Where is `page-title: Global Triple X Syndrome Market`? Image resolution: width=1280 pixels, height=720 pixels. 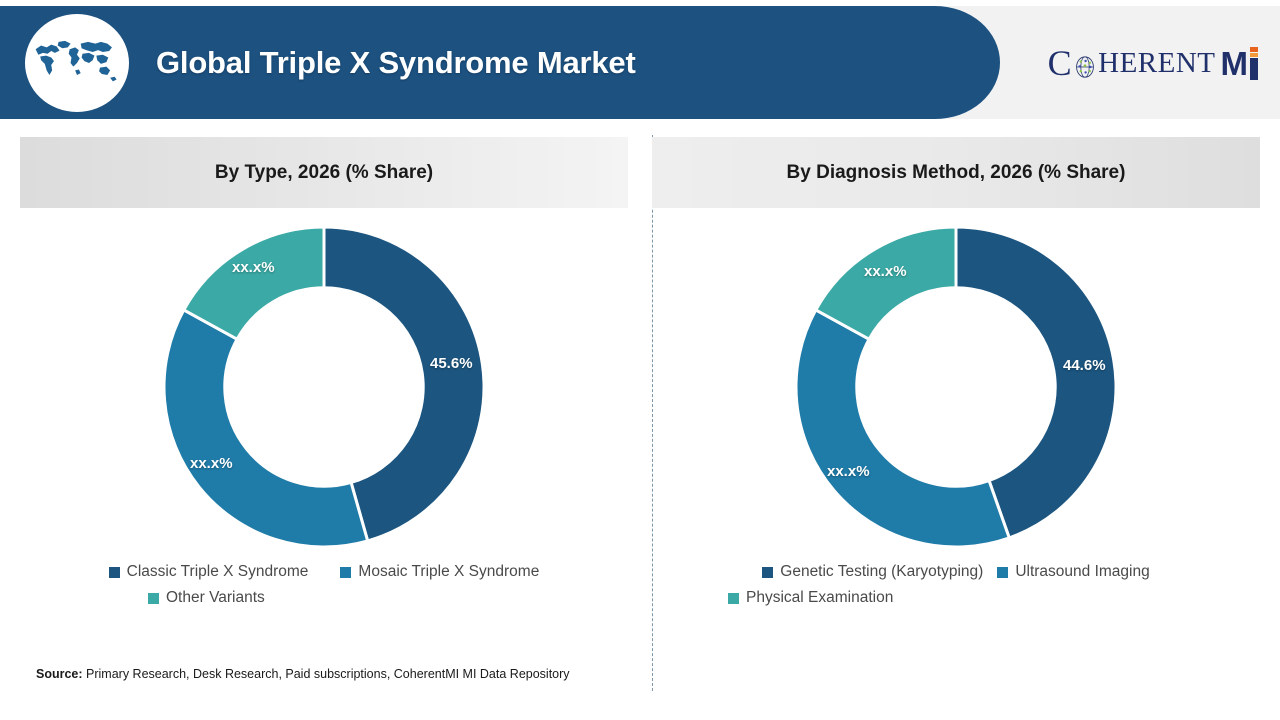
page-title: Global Triple X Syndrome Market is located at coordinates (396, 62).